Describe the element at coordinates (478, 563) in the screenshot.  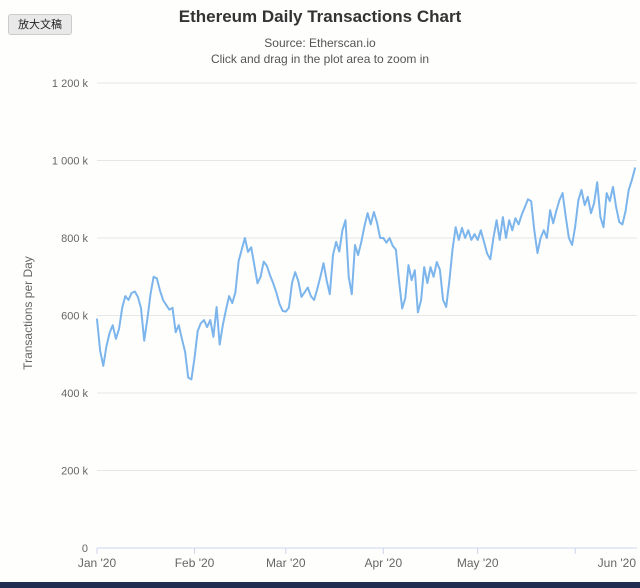
I see `x-tick-label: May '20` at that location.